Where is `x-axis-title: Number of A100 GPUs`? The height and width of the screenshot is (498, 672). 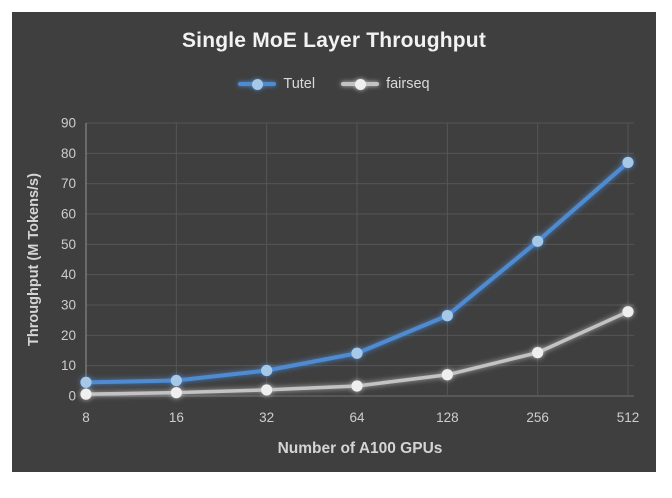
x-axis-title: Number of A100 GPUs is located at coordinates (360, 448).